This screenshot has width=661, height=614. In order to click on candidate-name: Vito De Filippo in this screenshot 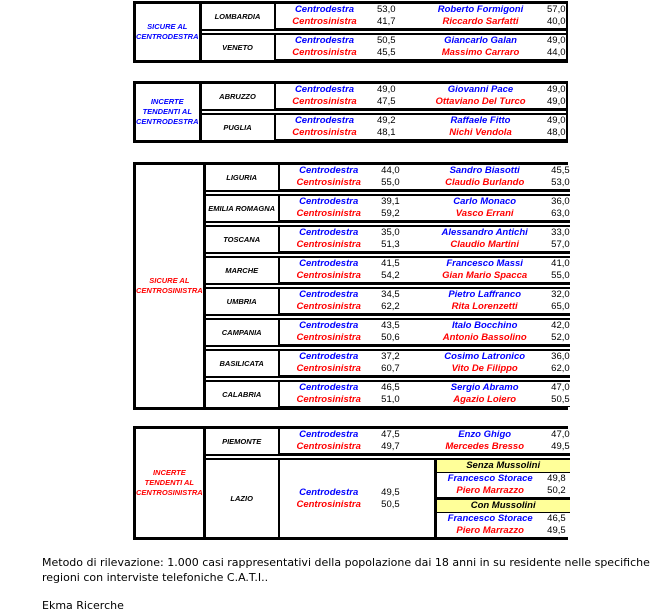, I will do `click(484, 368)`.